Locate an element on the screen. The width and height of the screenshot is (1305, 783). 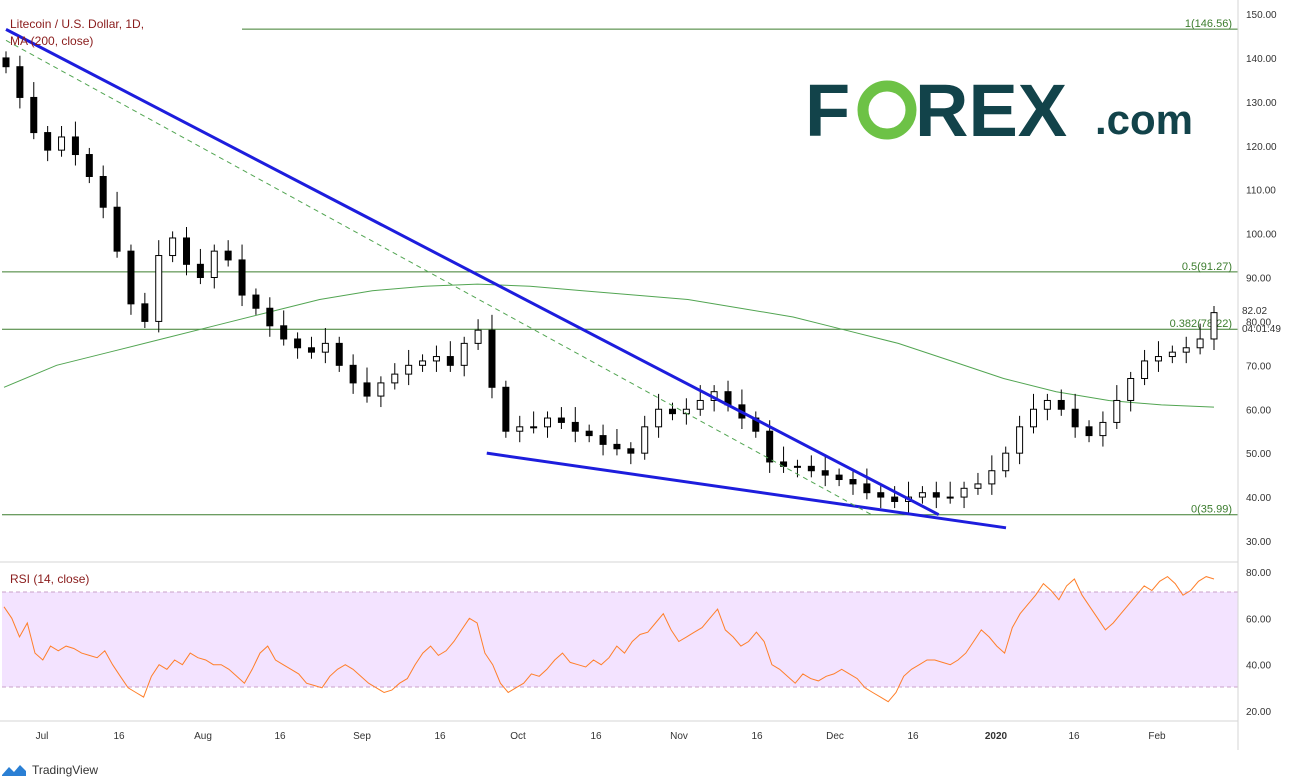
time-tick-label: Aug is located at coordinates (203, 736).